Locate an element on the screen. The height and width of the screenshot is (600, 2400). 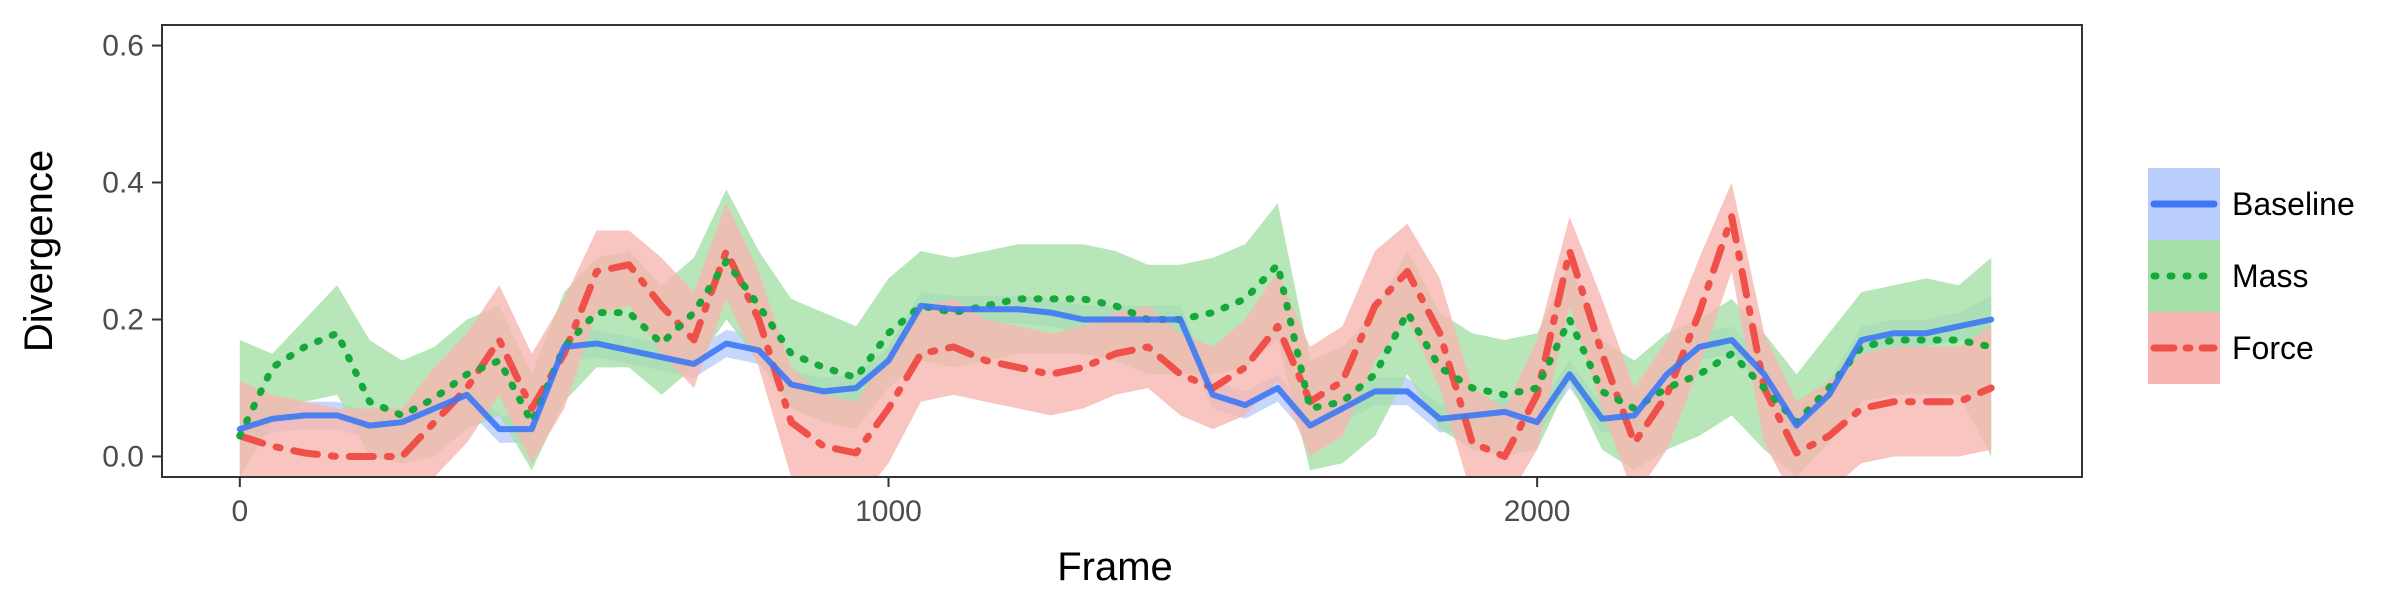
y-tick-label: 0.4 is located at coordinates (123, 183).